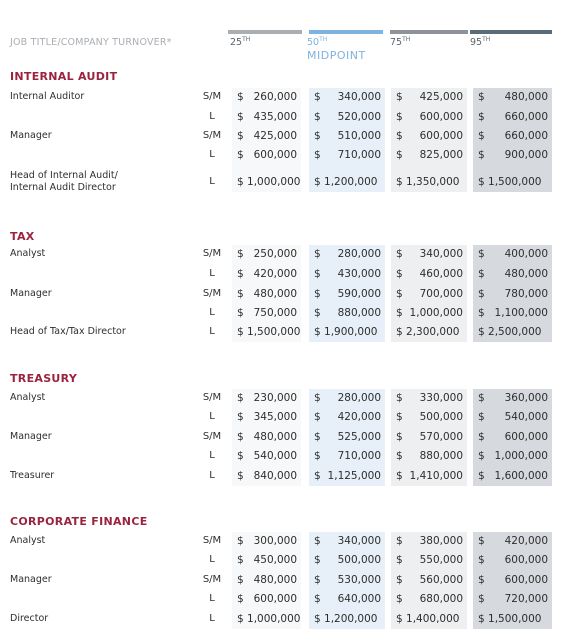 Image resolution: width=564 pixels, height=641 pixels. Describe the element at coordinates (429, 417) in the screenshot. I see `salary-cell-75th: $500,000` at that location.